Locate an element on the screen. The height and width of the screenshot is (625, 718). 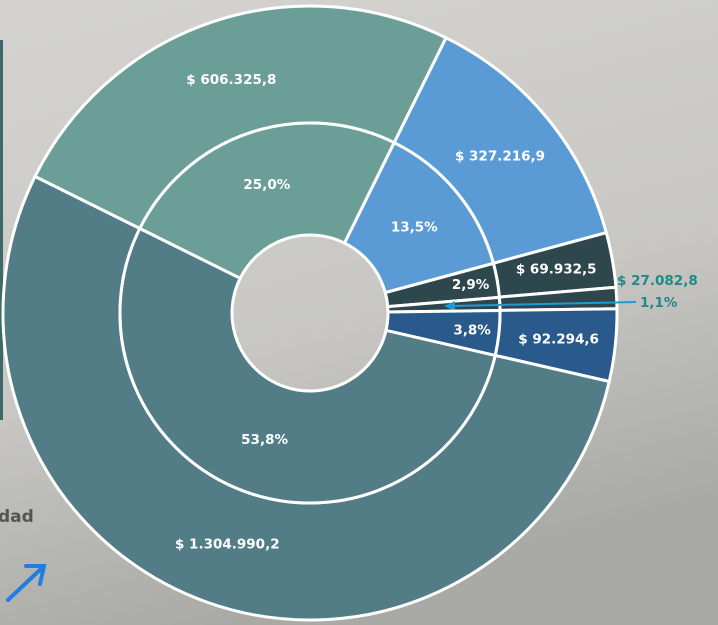
value-label: $ 69.932,5 is located at coordinates (556, 270).